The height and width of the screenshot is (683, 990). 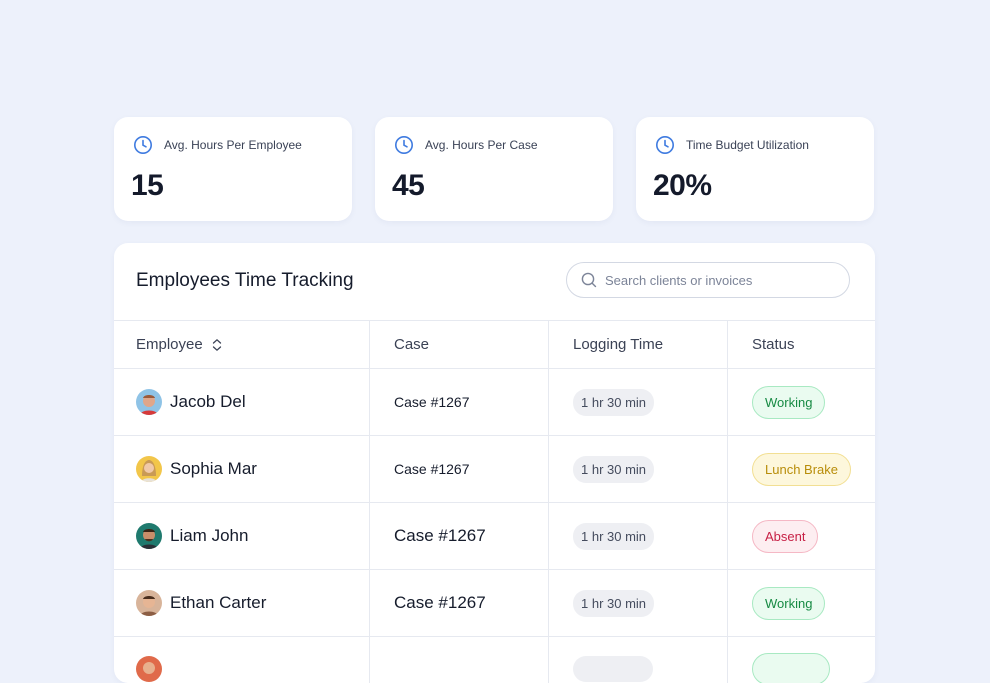 What do you see at coordinates (245, 280) in the screenshot?
I see `table-title: Employees Time Tracking` at bounding box center [245, 280].